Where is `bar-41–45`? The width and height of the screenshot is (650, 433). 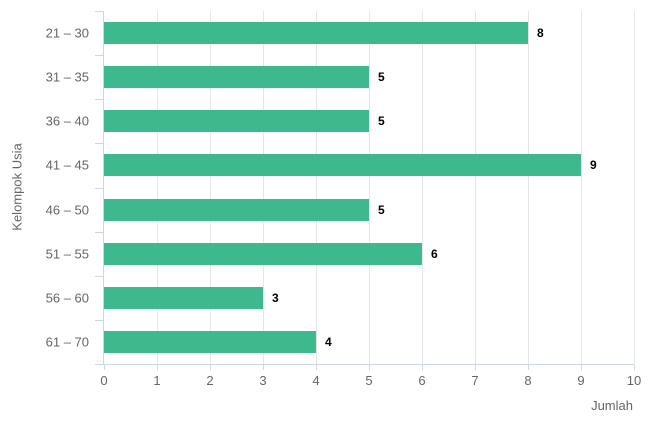
bar-41–45 is located at coordinates (342, 165).